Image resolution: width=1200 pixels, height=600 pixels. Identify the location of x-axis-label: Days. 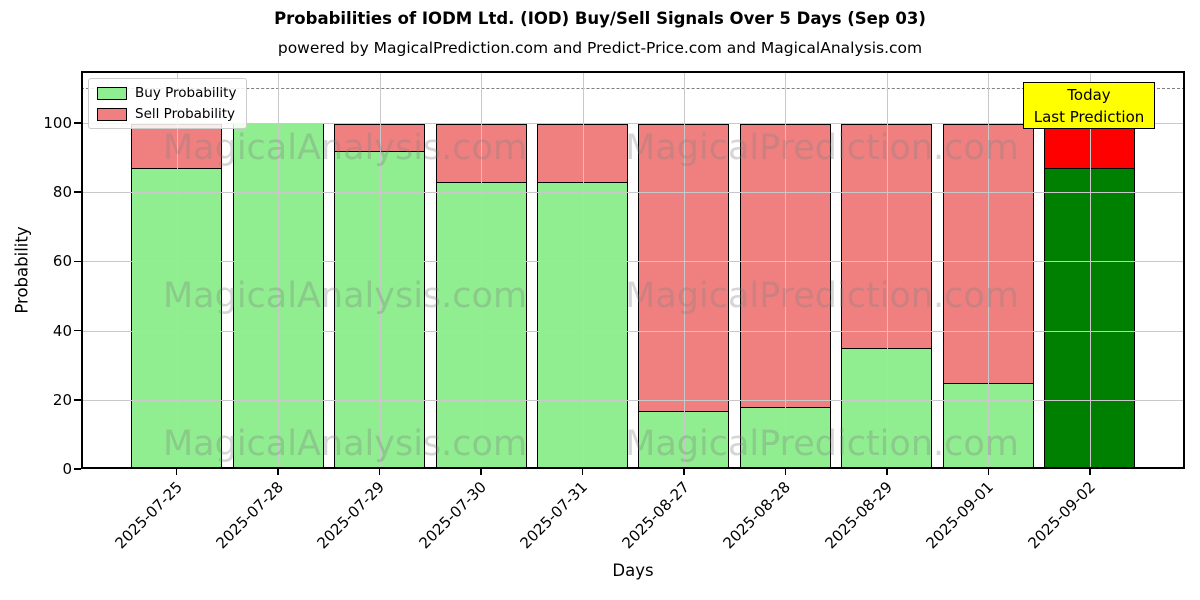
(633, 570).